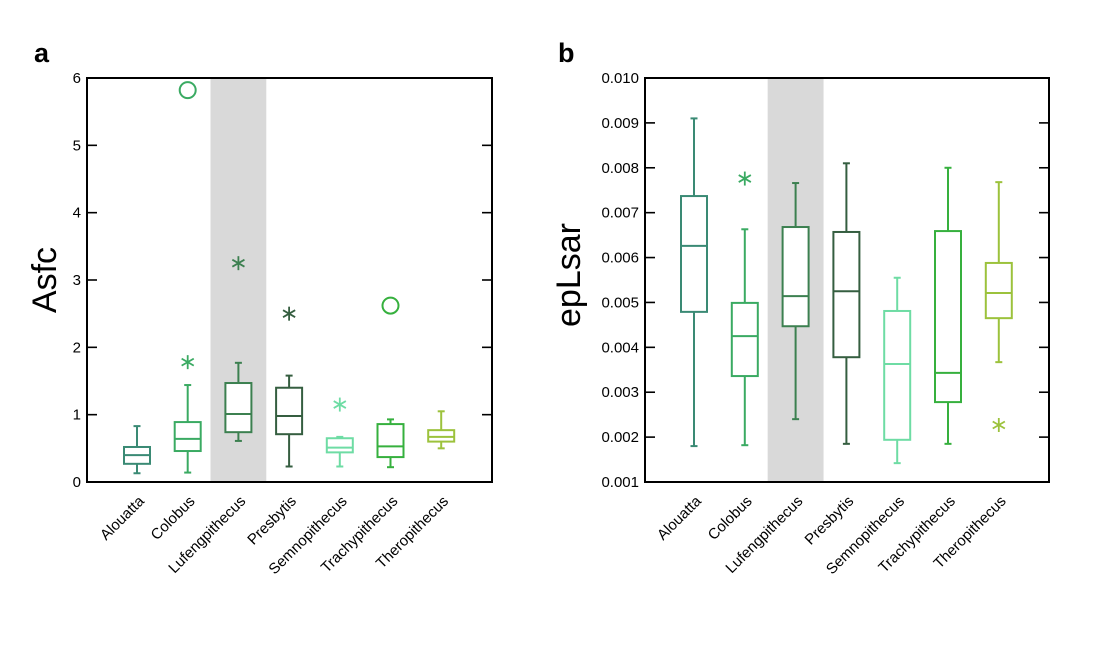 The width and height of the screenshot is (1101, 645). Describe the element at coordinates (620, 392) in the screenshot. I see `y-tick-label: 0.003` at that location.